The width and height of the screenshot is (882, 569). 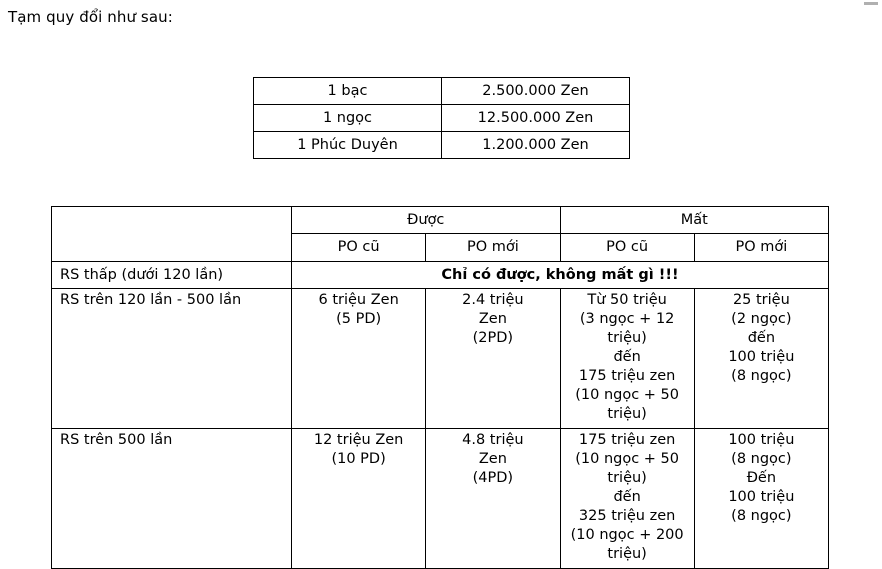 What do you see at coordinates (627, 328) in the screenshot?
I see `cell-line: (3 ngọc + 12 triệu)` at bounding box center [627, 328].